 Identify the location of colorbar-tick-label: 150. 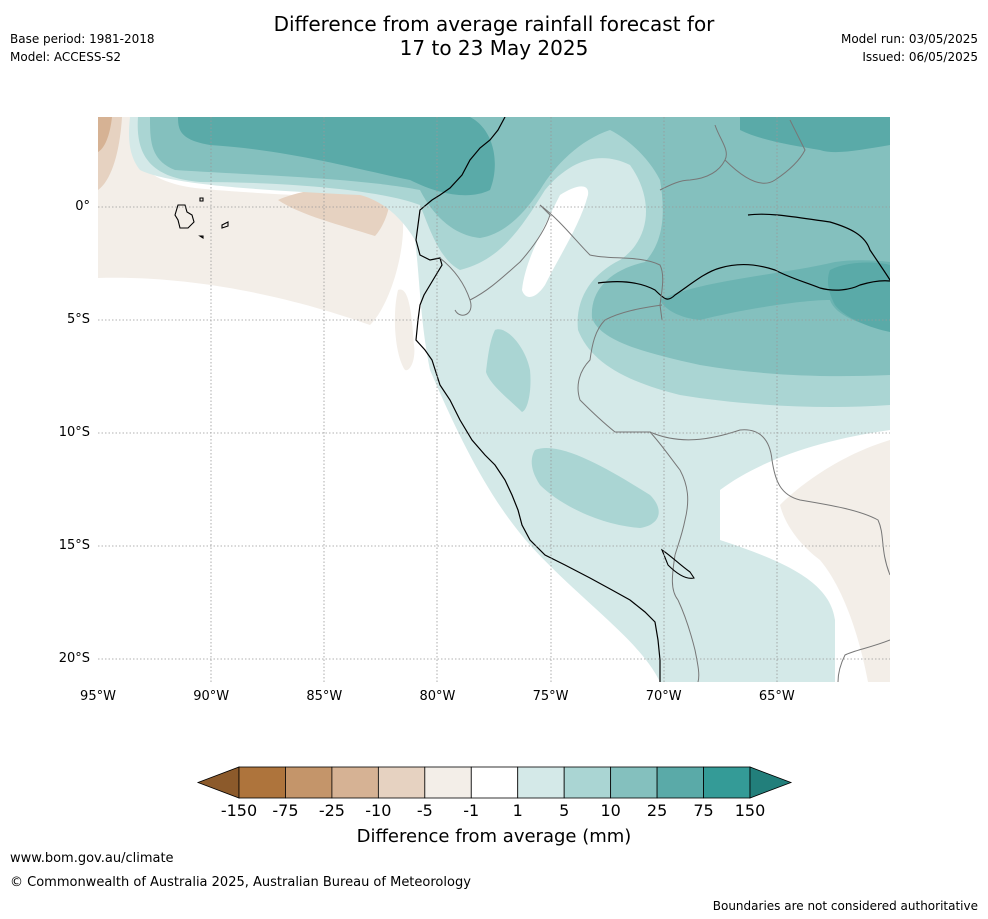
(750, 810).